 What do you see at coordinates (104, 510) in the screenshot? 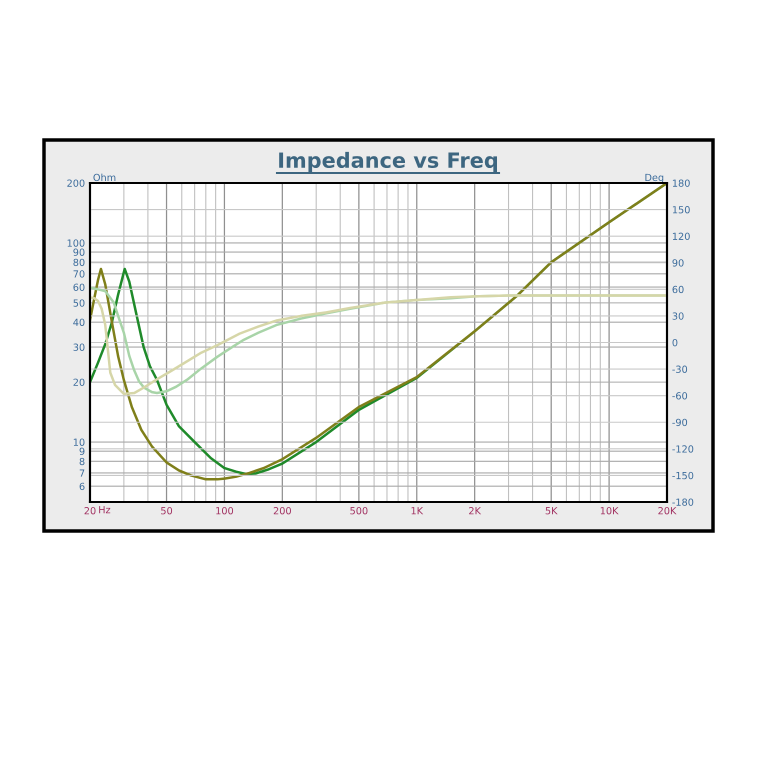
I see `x-axis-title: Hz` at bounding box center [104, 510].